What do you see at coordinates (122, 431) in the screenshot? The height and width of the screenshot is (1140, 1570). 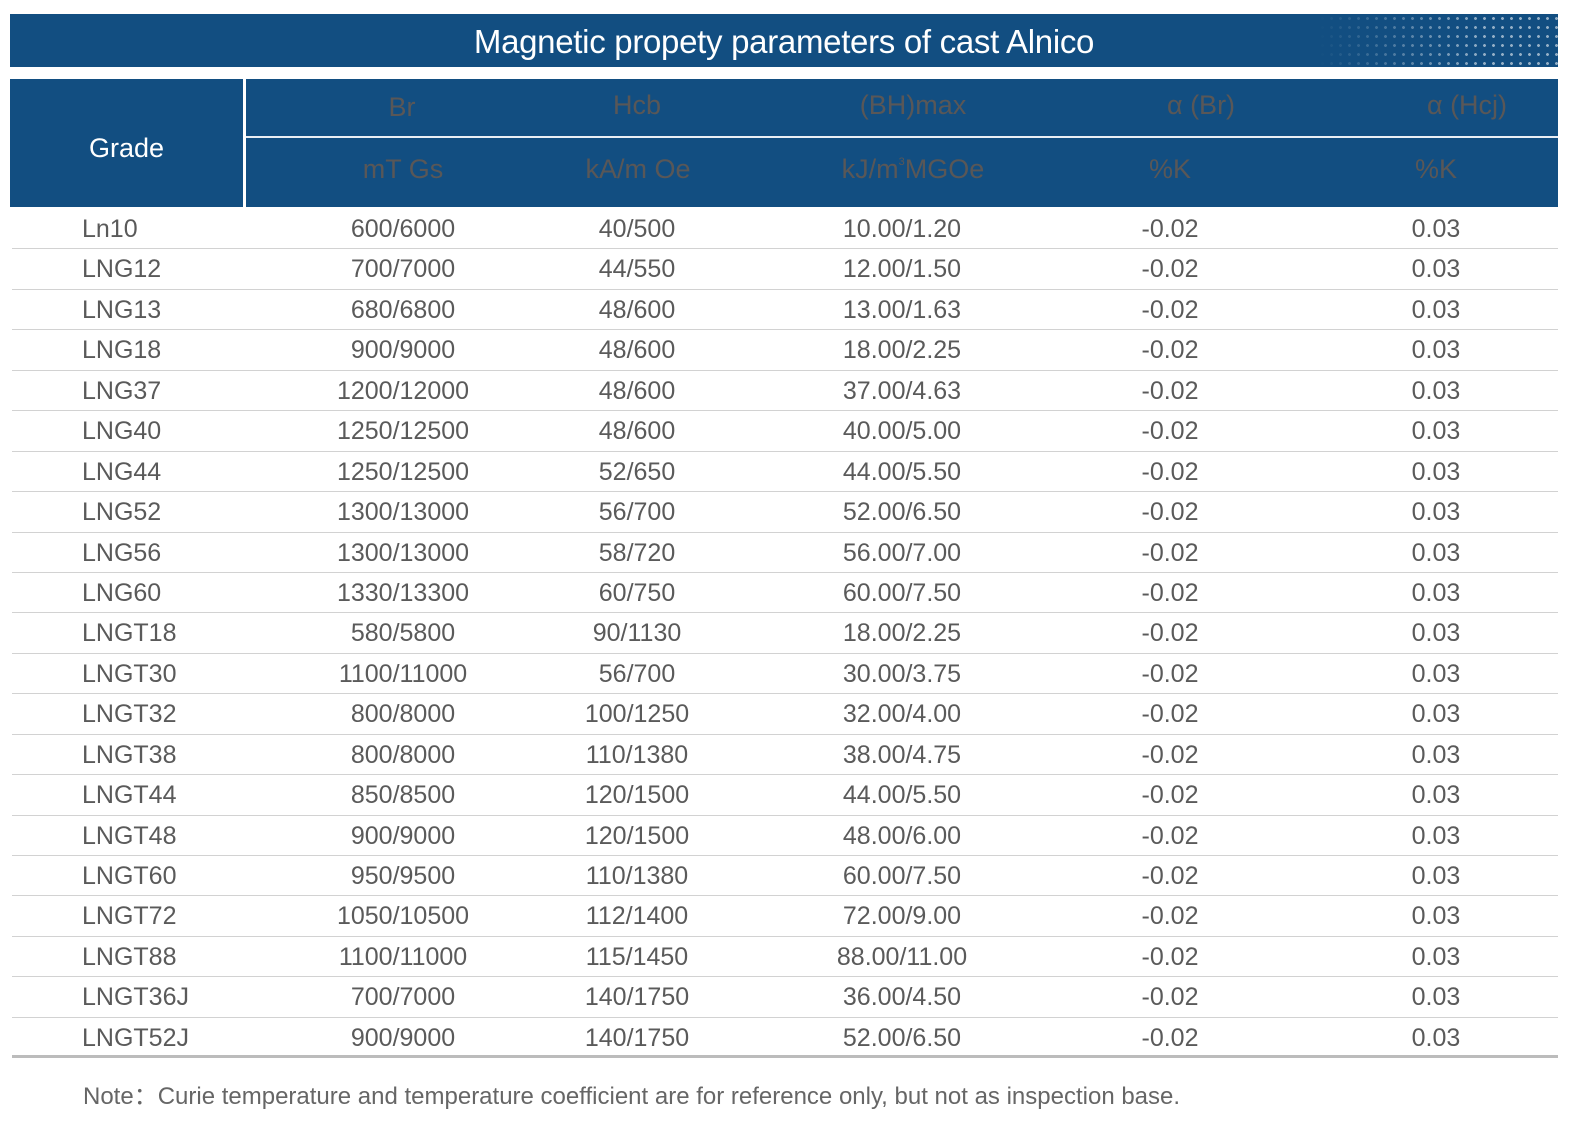 I see `cell-grade: LNG40` at bounding box center [122, 431].